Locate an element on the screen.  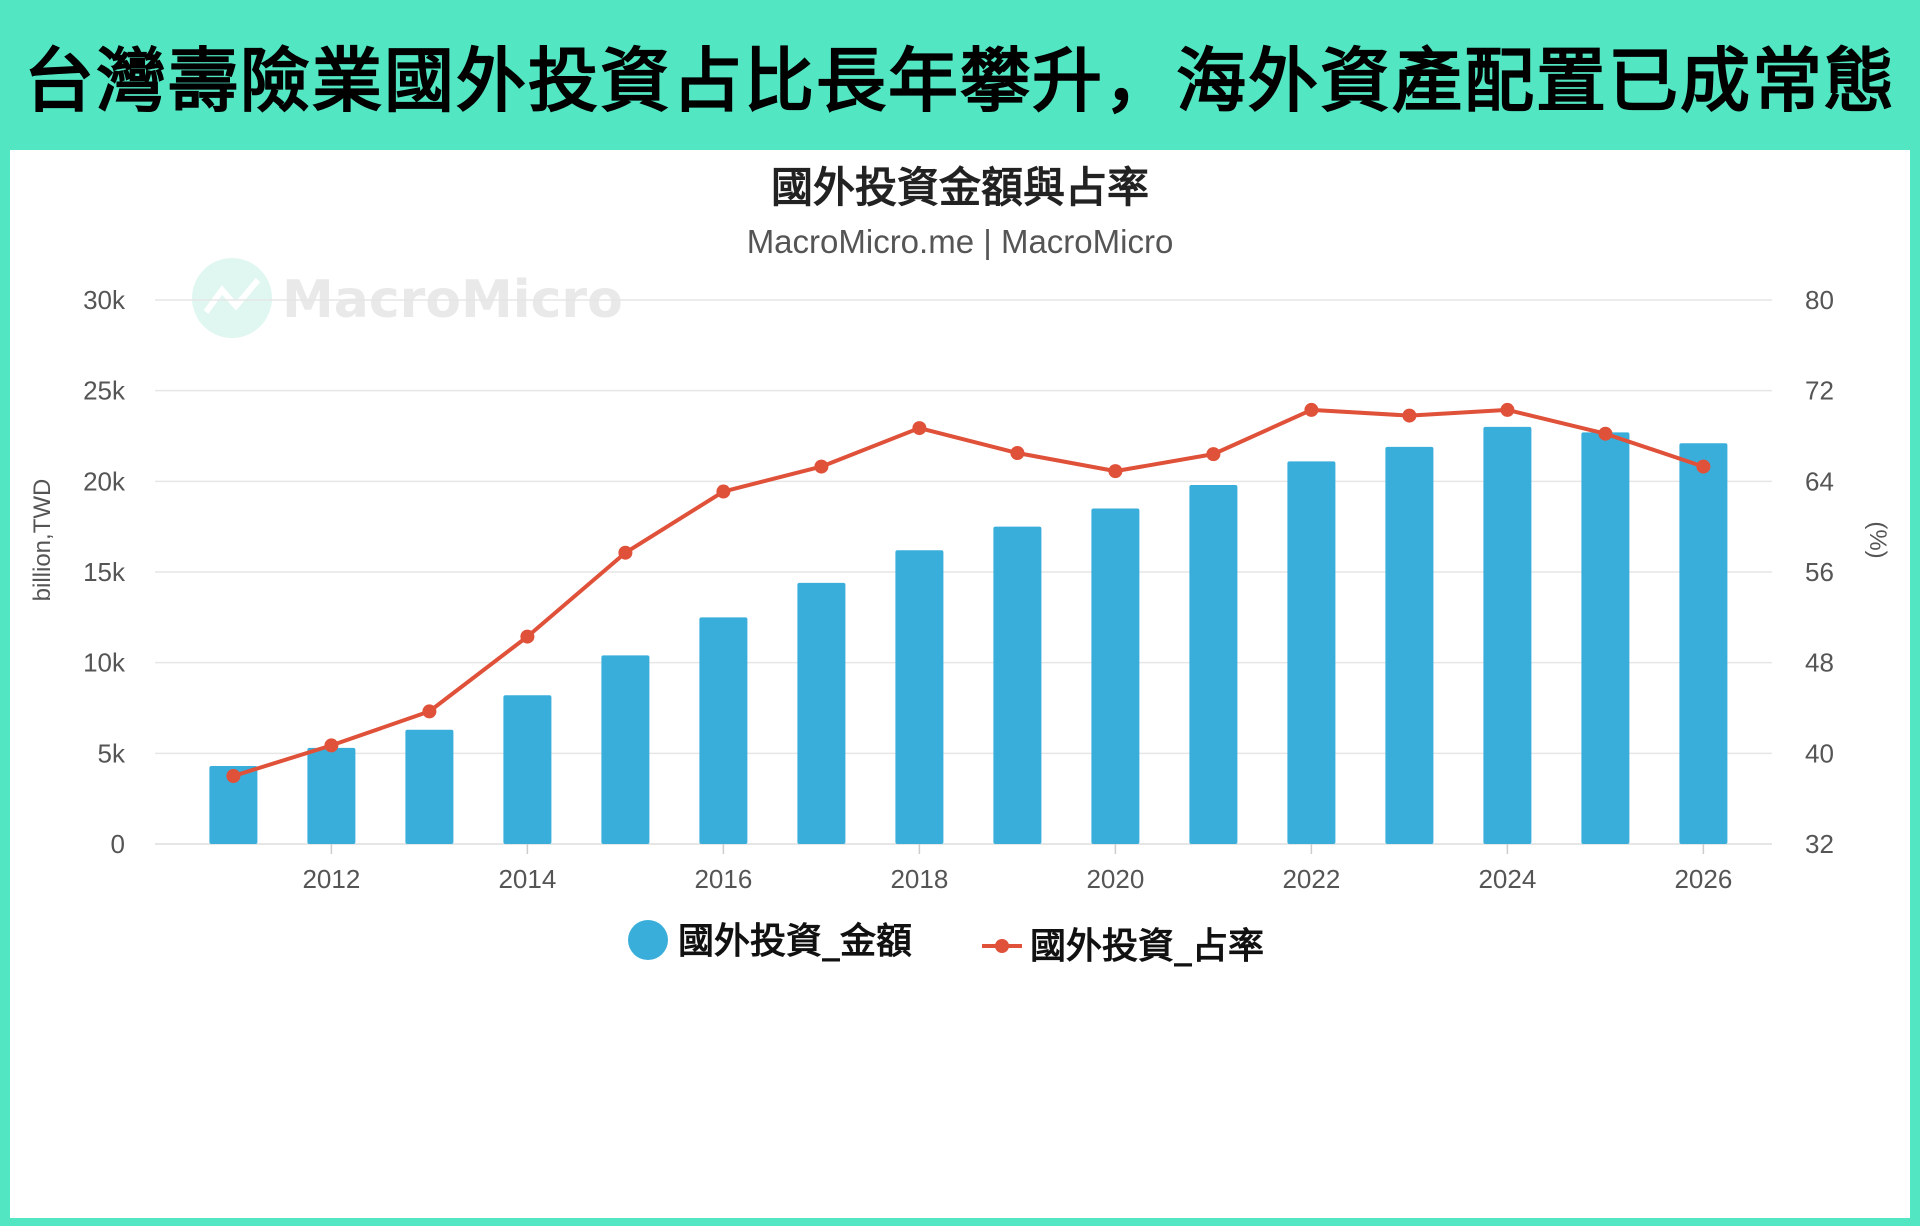
x-tick-label: 2014 is located at coordinates (527, 879).